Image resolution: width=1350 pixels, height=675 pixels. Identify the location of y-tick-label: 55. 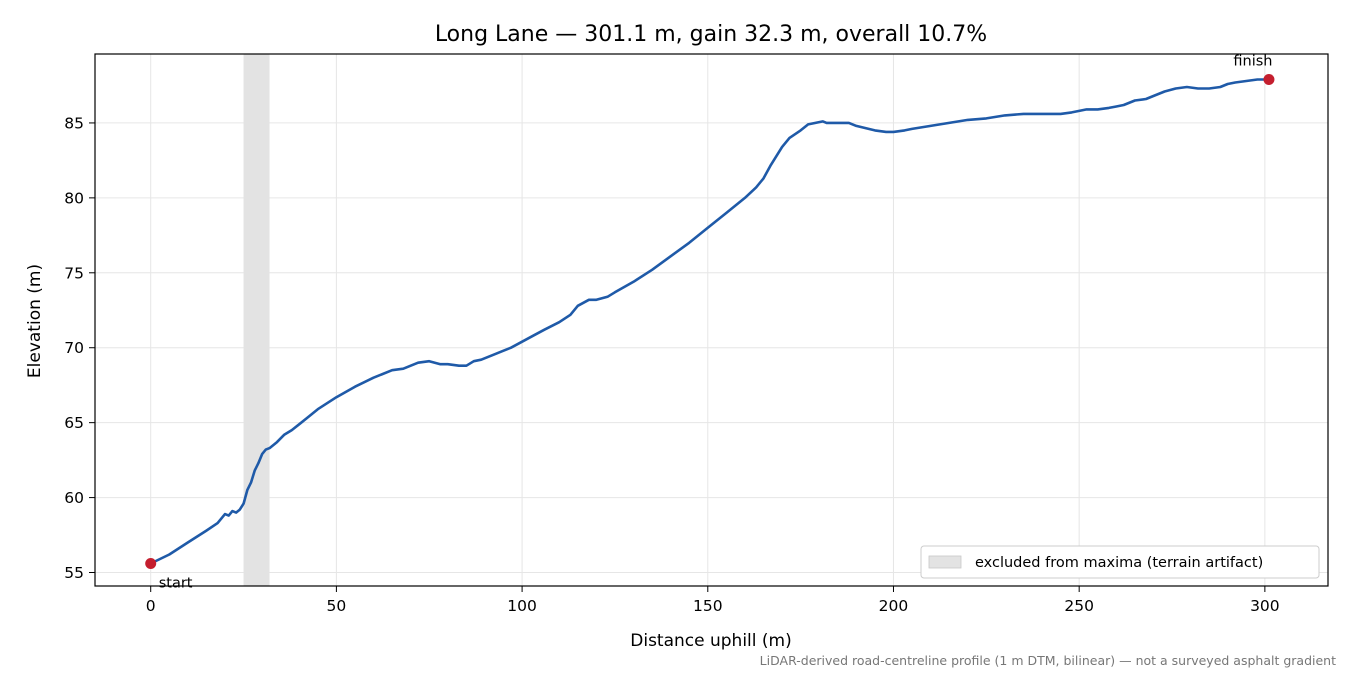
(74, 573).